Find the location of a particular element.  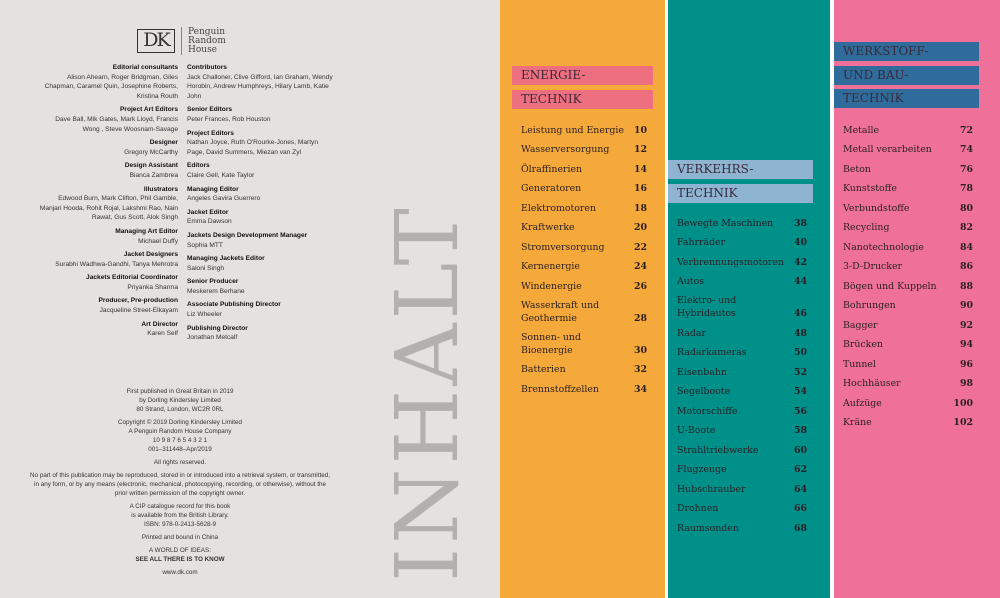

toc-entry: Nanotechnologie 84 is located at coordinates (908, 247).